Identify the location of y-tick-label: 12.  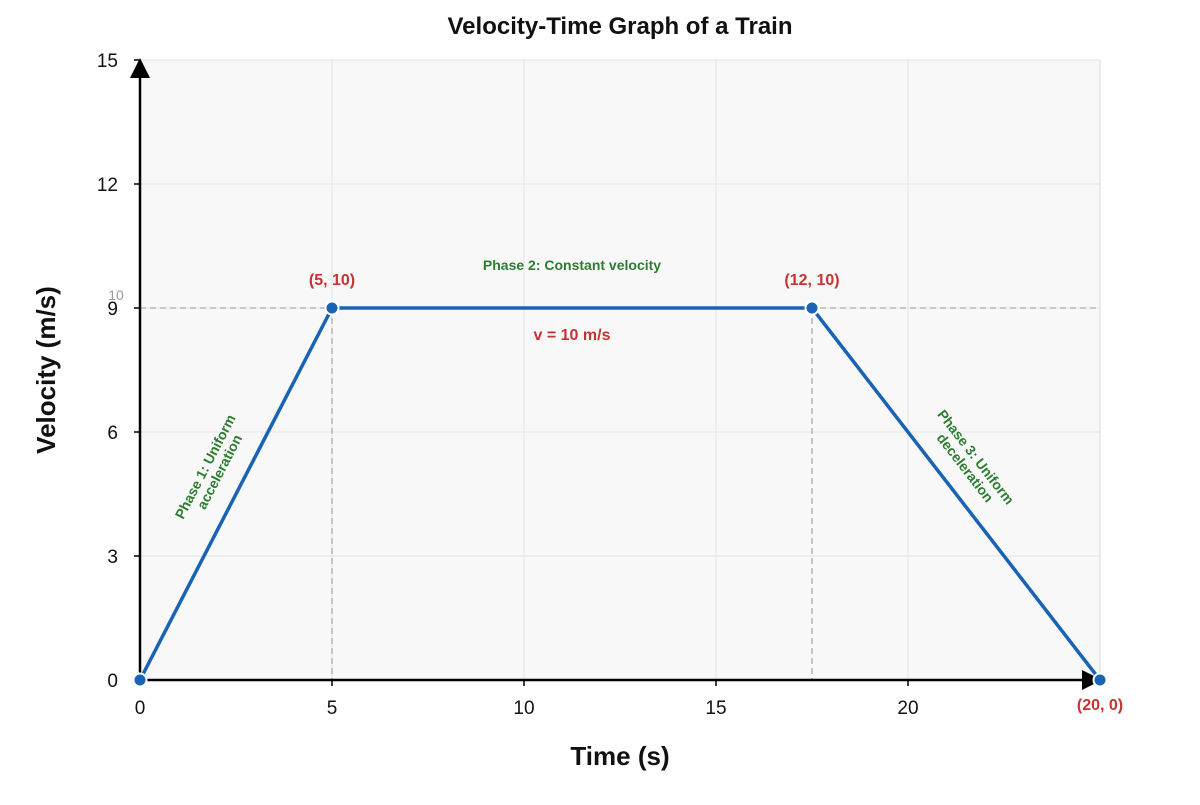
(107, 185).